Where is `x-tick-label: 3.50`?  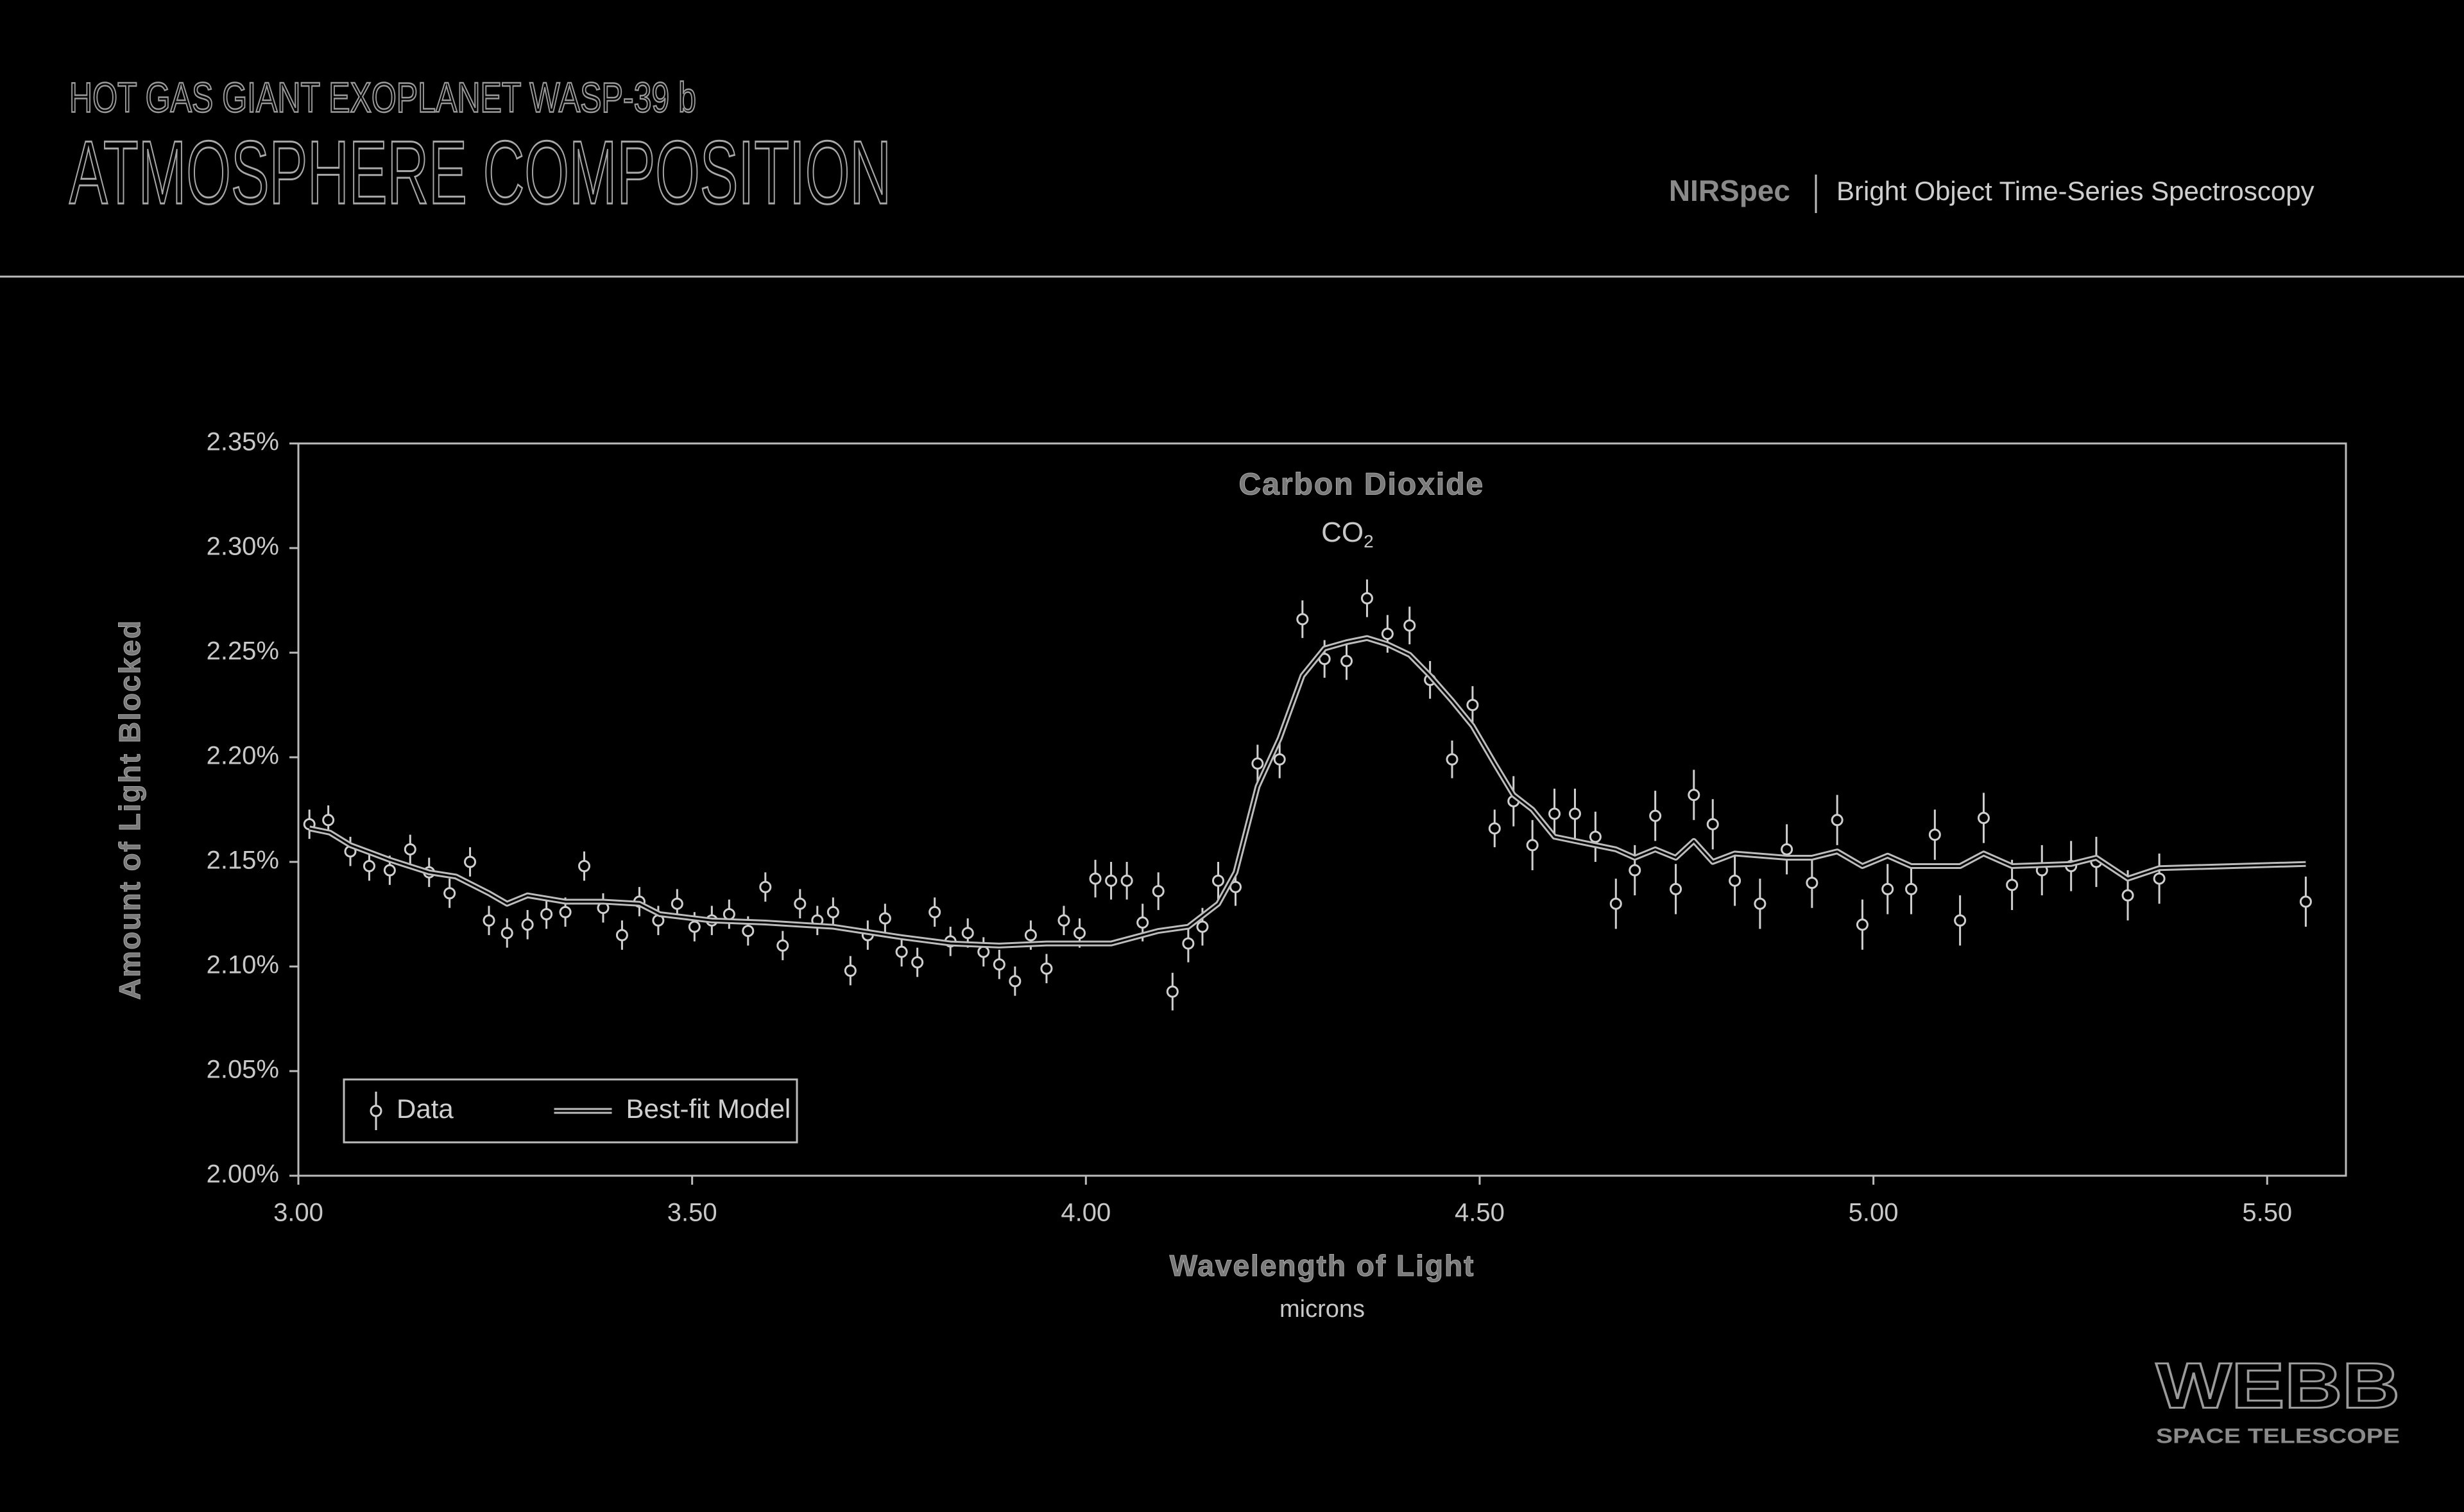 x-tick-label: 3.50 is located at coordinates (692, 1213).